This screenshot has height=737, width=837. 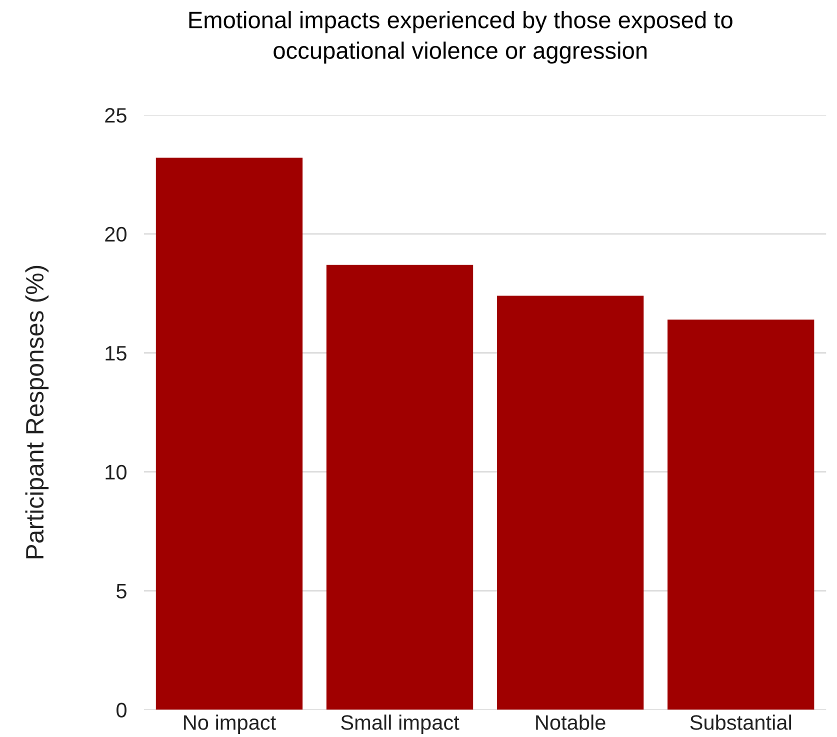 I want to click on x-tick-label: Notable, so click(x=571, y=722).